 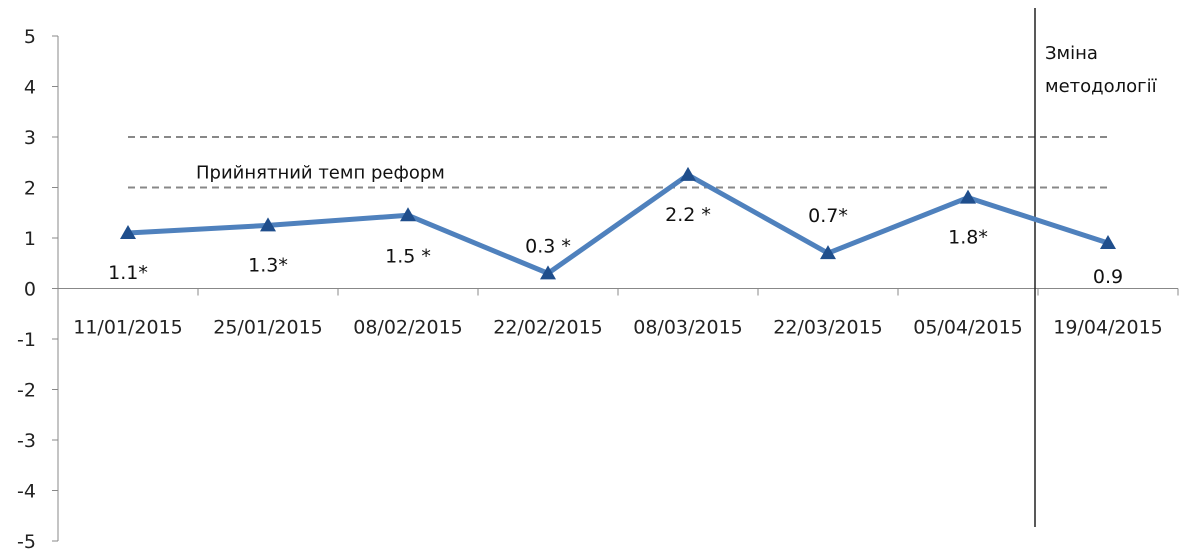 What do you see at coordinates (1108, 277) in the screenshot?
I see `data-label: 0.9` at bounding box center [1108, 277].